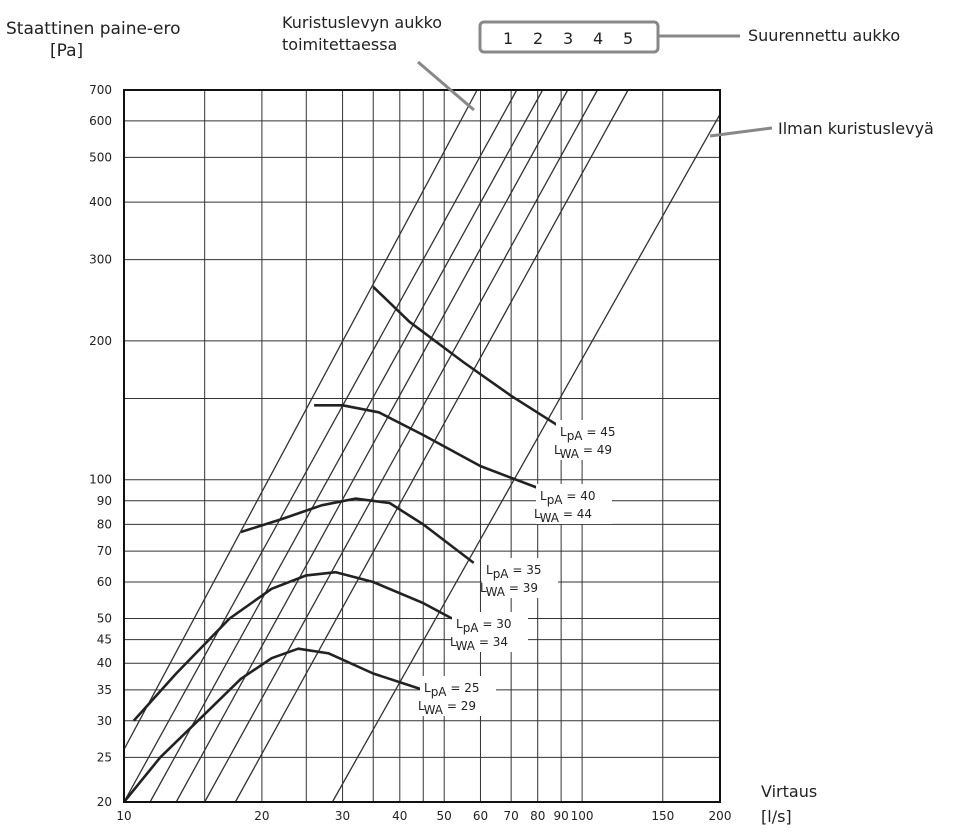 The height and width of the screenshot is (832, 976). What do you see at coordinates (720, 816) in the screenshot?
I see `x-tick-label: 200` at bounding box center [720, 816].